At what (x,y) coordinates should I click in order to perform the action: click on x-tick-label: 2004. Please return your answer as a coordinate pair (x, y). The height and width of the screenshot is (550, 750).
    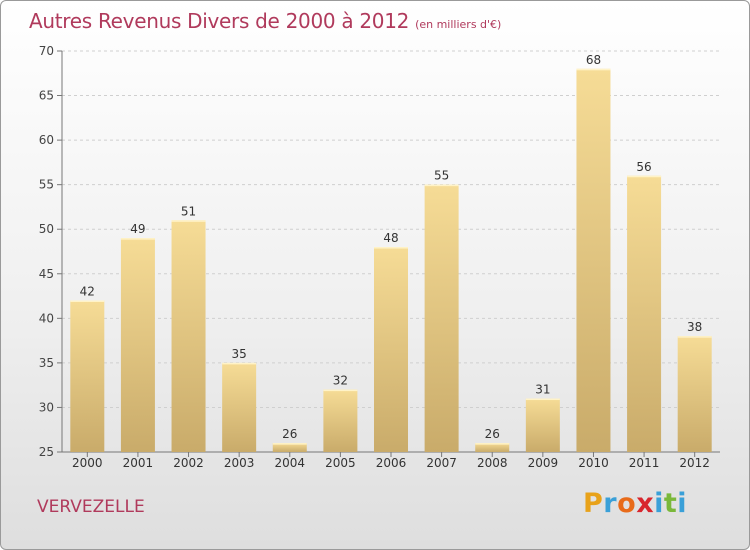
    Looking at the image, I should click on (289, 463).